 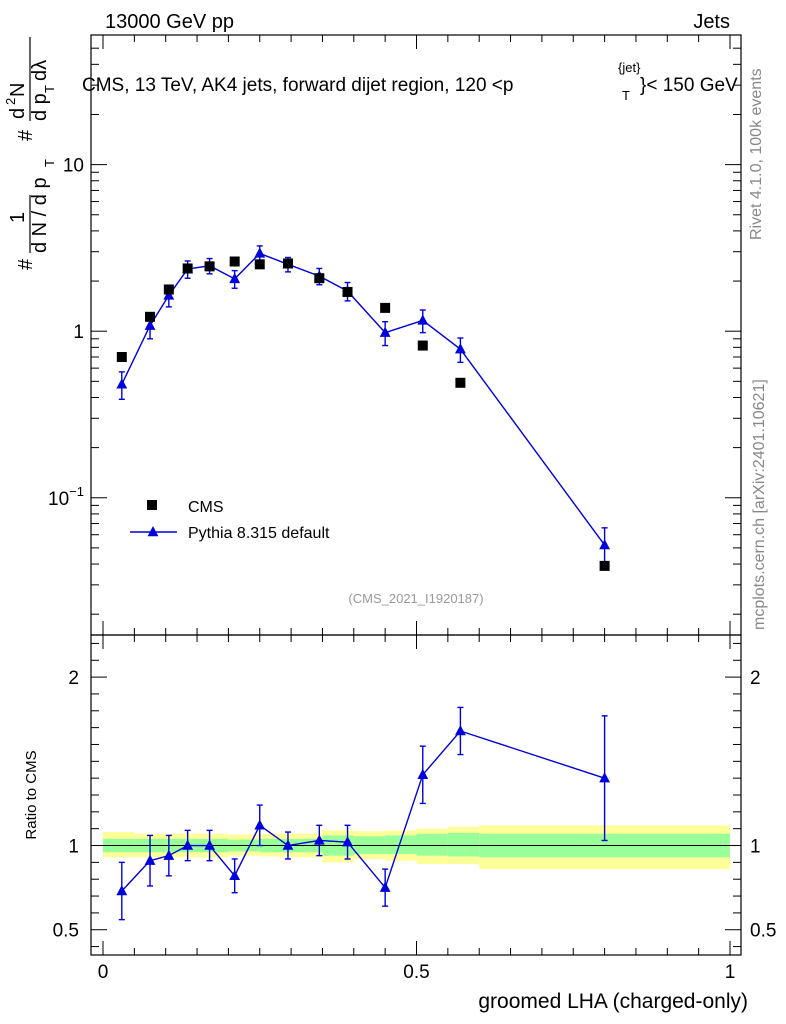 I want to click on analysis-tag: (CMS_2021_I1920187), so click(x=415, y=598).